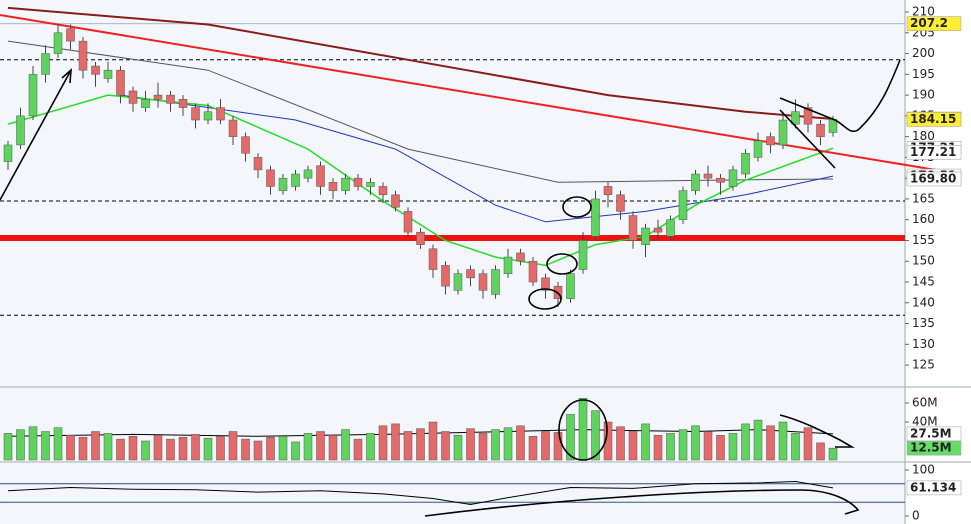 The height and width of the screenshot is (524, 971). What do you see at coordinates (925, 403) in the screenshot?
I see `y-tick-label: 60M` at bounding box center [925, 403].